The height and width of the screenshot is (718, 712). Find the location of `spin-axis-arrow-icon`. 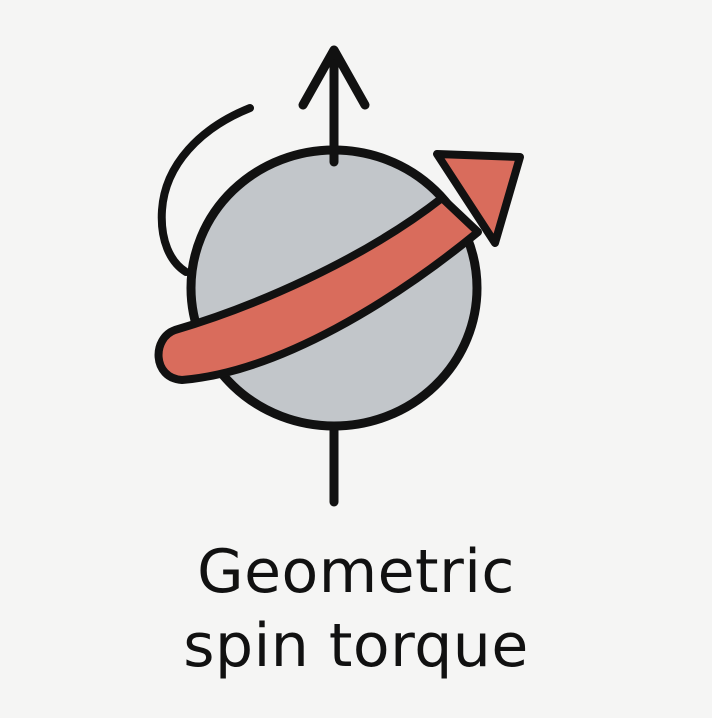

spin-axis-arrow-icon is located at coordinates (334, 106).